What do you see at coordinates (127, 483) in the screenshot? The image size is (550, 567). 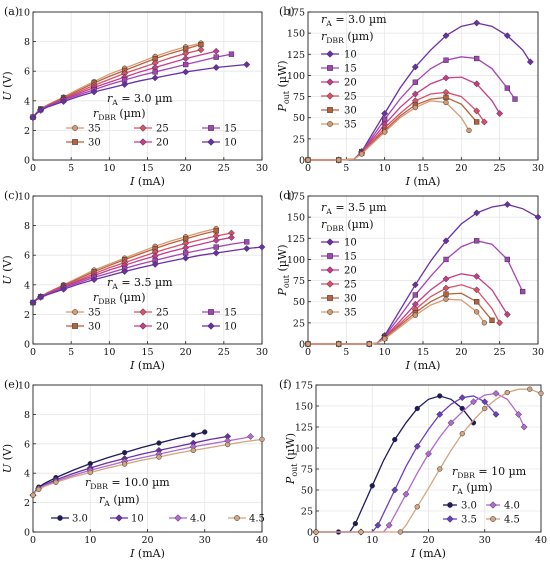 I see `legend-title: rDBR = 10.0 µm` at bounding box center [127, 483].